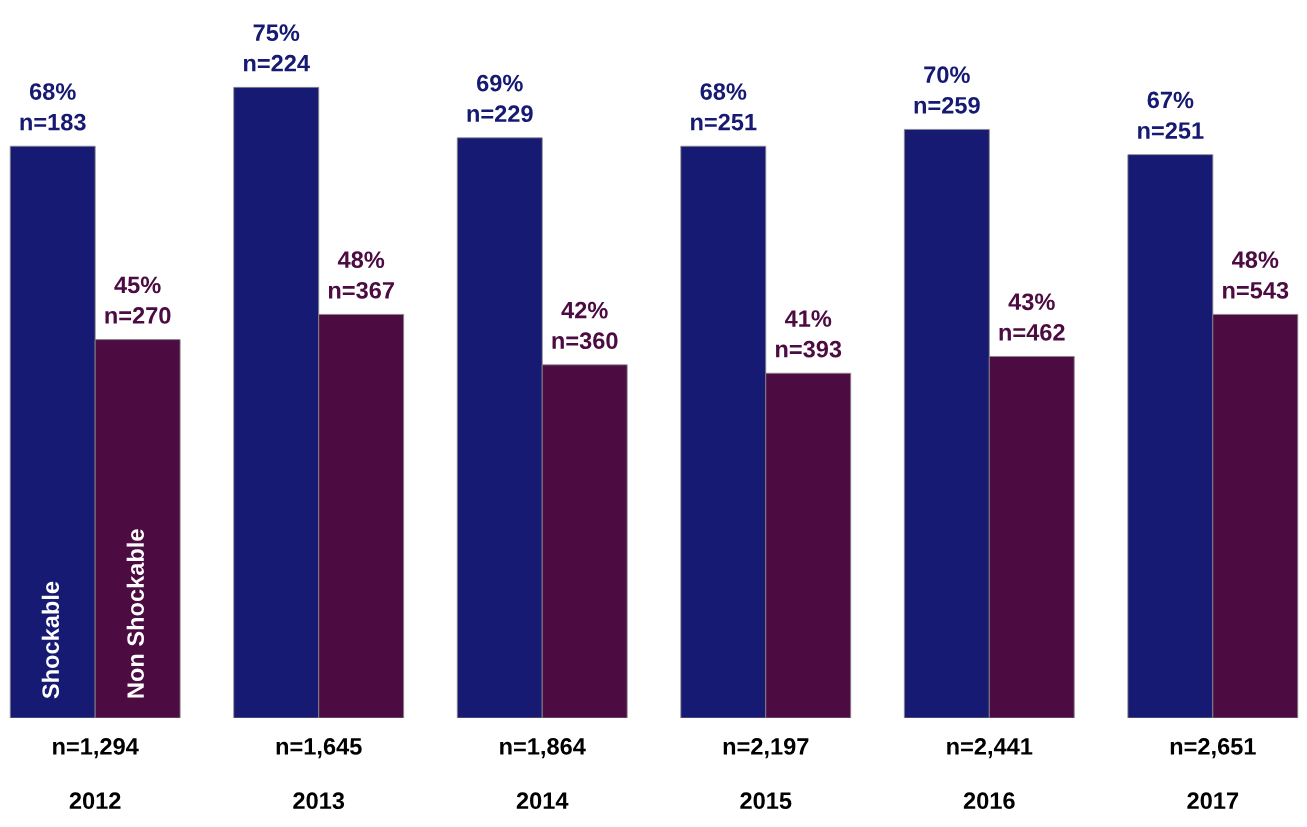 This screenshot has width=1307, height=827. I want to click on category-label: n=1,294 2012, so click(96, 774).